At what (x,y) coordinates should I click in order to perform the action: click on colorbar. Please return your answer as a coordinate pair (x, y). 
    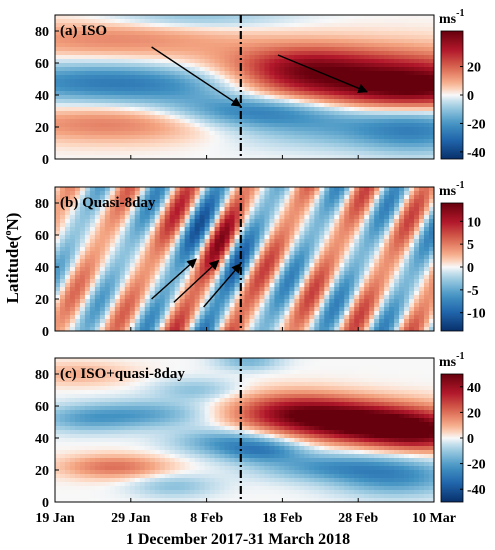
    Looking at the image, I should click on (452, 95).